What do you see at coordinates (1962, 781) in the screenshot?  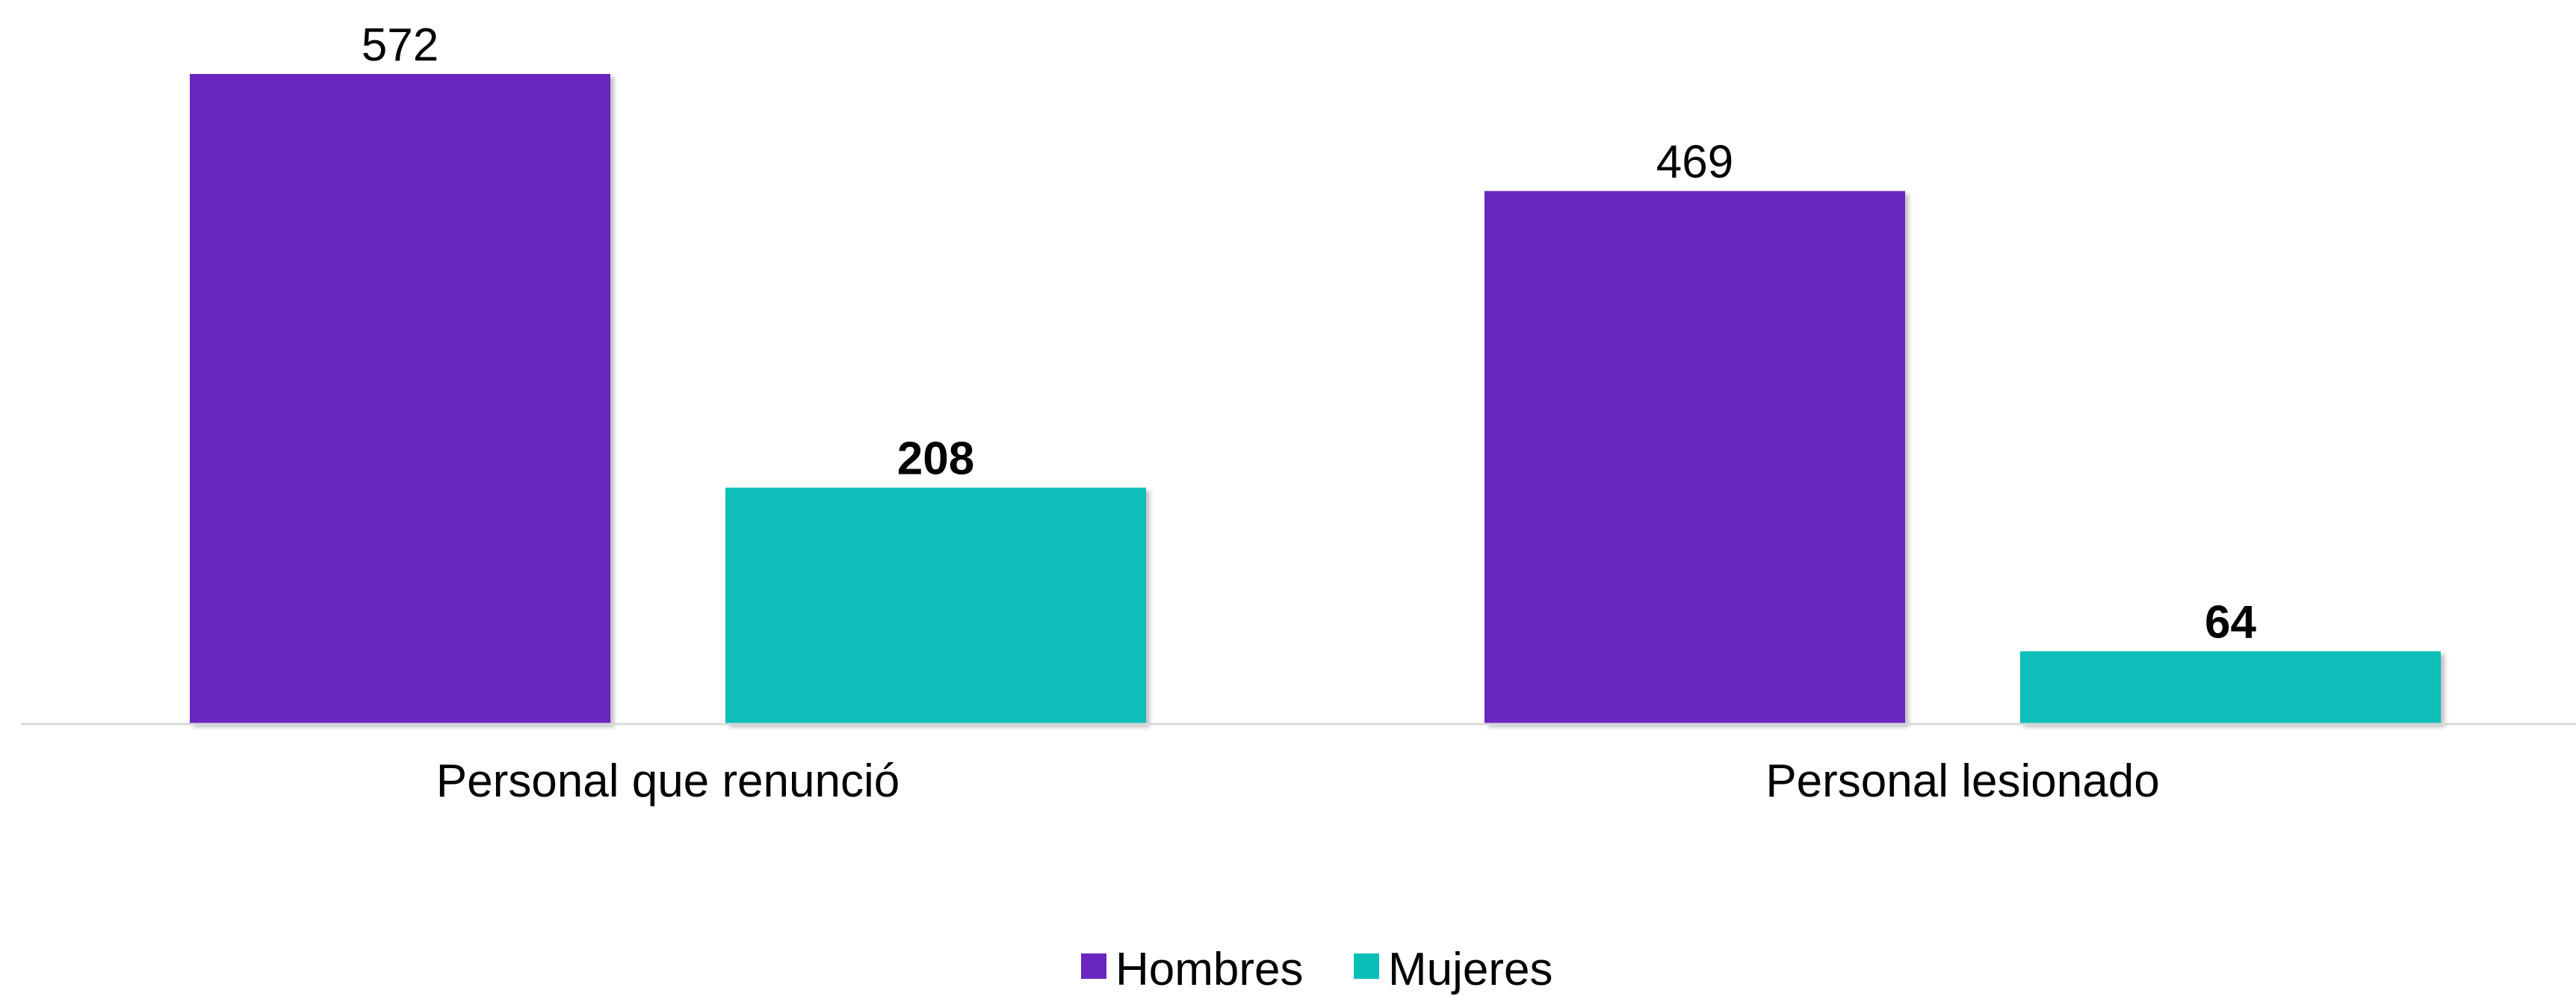 I see `category-label-personal-lesionado: Personal lesionado` at bounding box center [1962, 781].